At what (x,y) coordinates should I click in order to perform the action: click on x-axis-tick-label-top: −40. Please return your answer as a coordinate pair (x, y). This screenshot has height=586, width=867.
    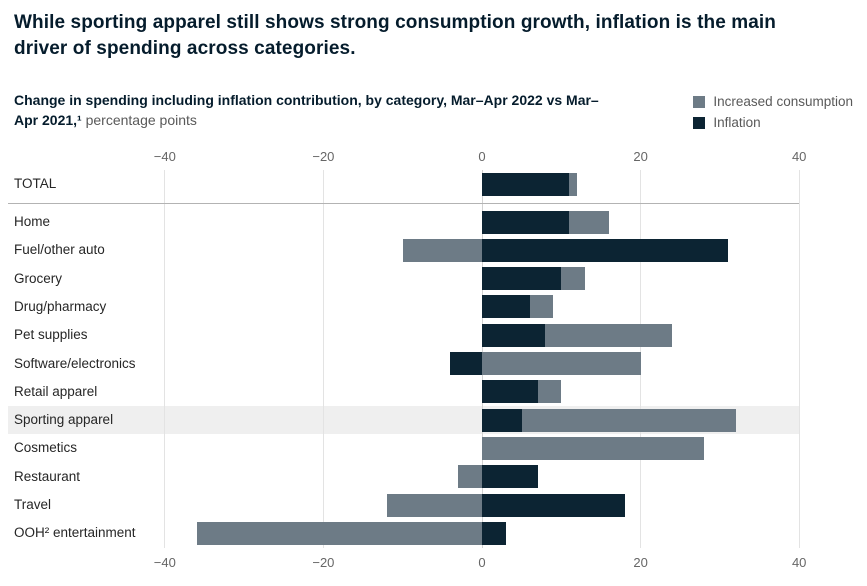
    Looking at the image, I should click on (164, 156).